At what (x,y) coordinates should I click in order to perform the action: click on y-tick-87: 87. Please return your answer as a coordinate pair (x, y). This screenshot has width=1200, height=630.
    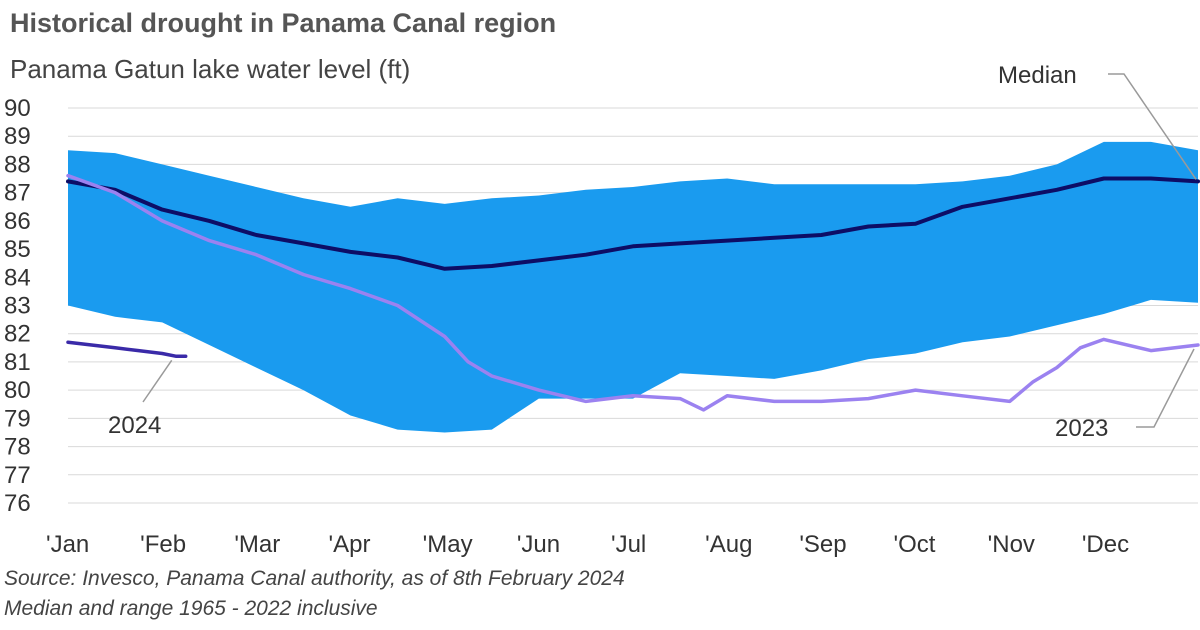
    Looking at the image, I should click on (17, 193).